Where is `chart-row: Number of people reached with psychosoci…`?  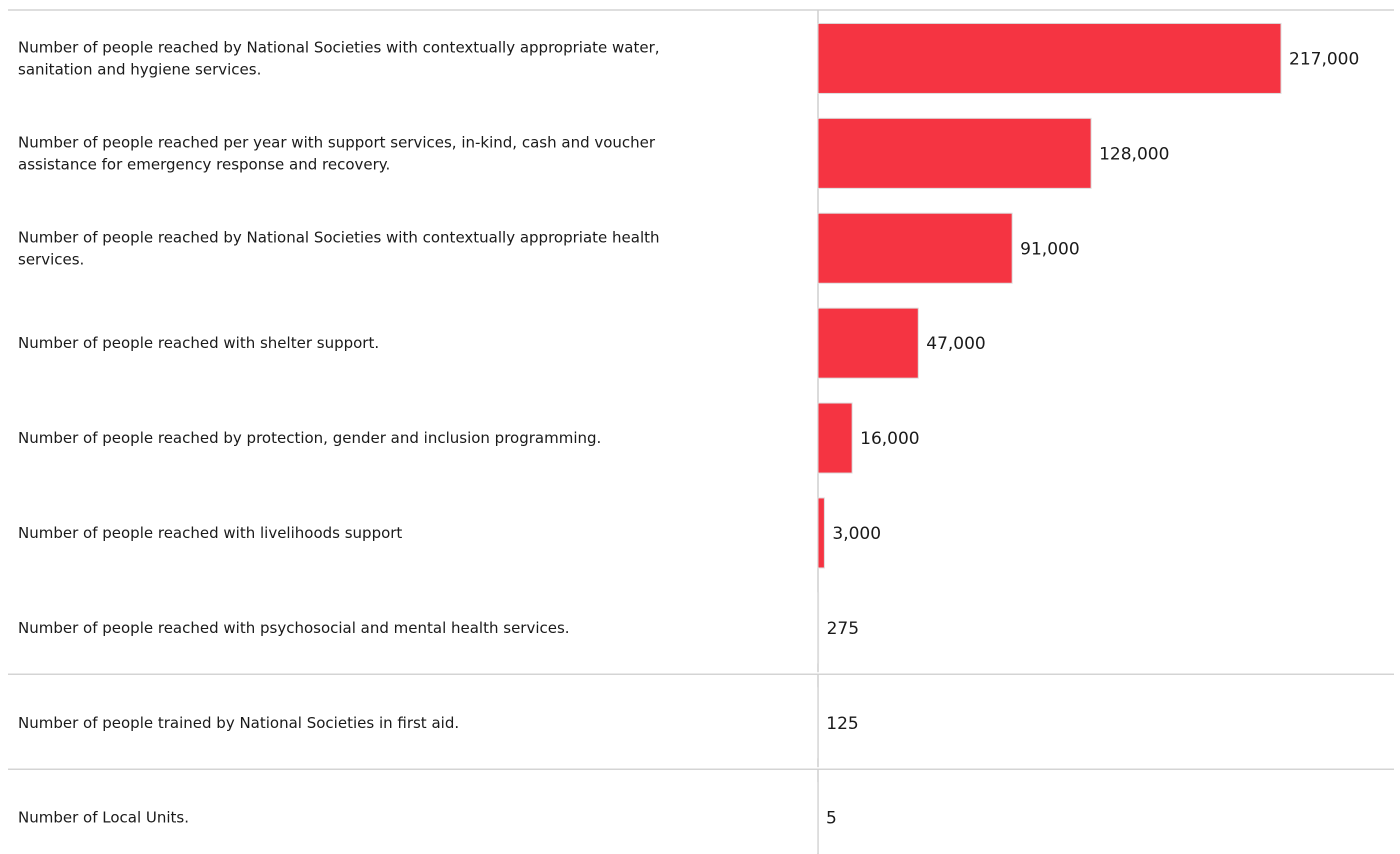 chart-row: Number of people reached with psychosoci… is located at coordinates (438, 628).